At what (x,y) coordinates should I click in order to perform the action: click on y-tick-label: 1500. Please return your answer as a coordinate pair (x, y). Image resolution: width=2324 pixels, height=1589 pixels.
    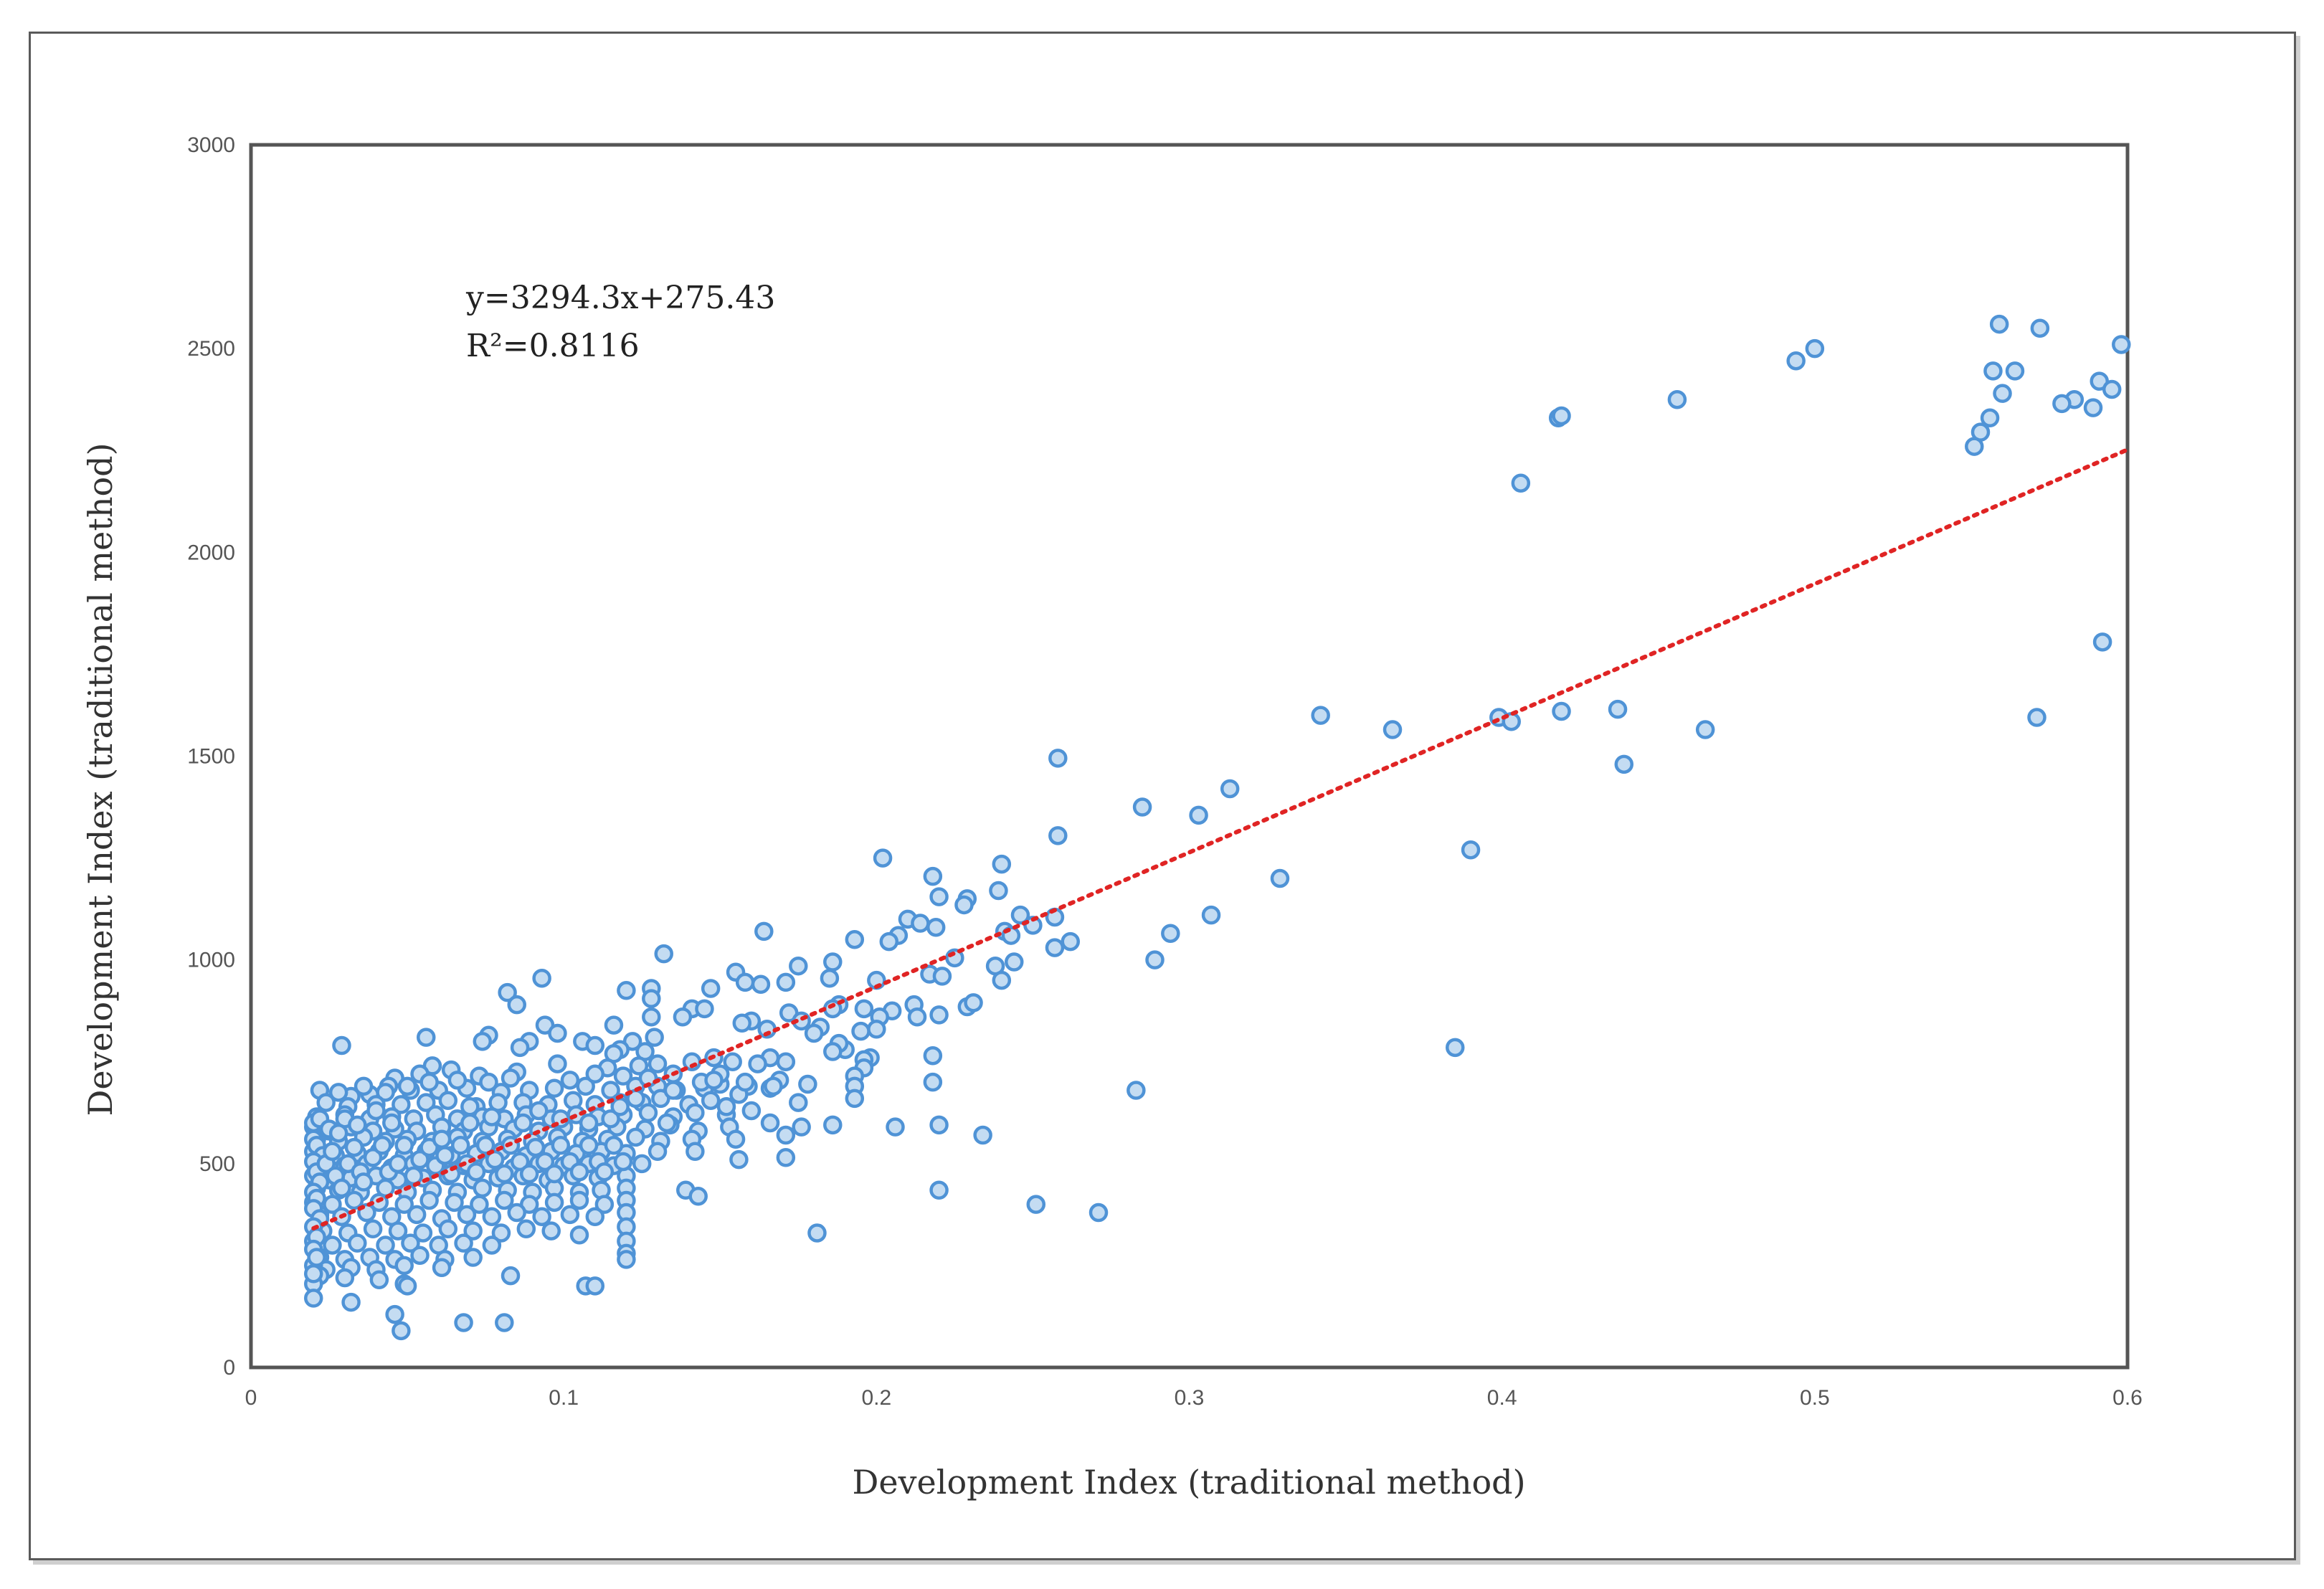
    Looking at the image, I should click on (211, 757).